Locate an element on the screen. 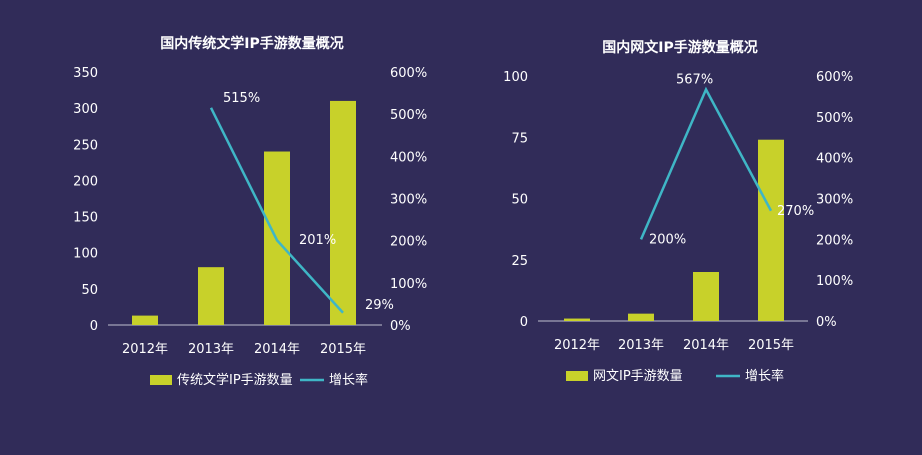 The height and width of the screenshot is (455, 922). chart1-x-tick: 2012年 is located at coordinates (145, 349).